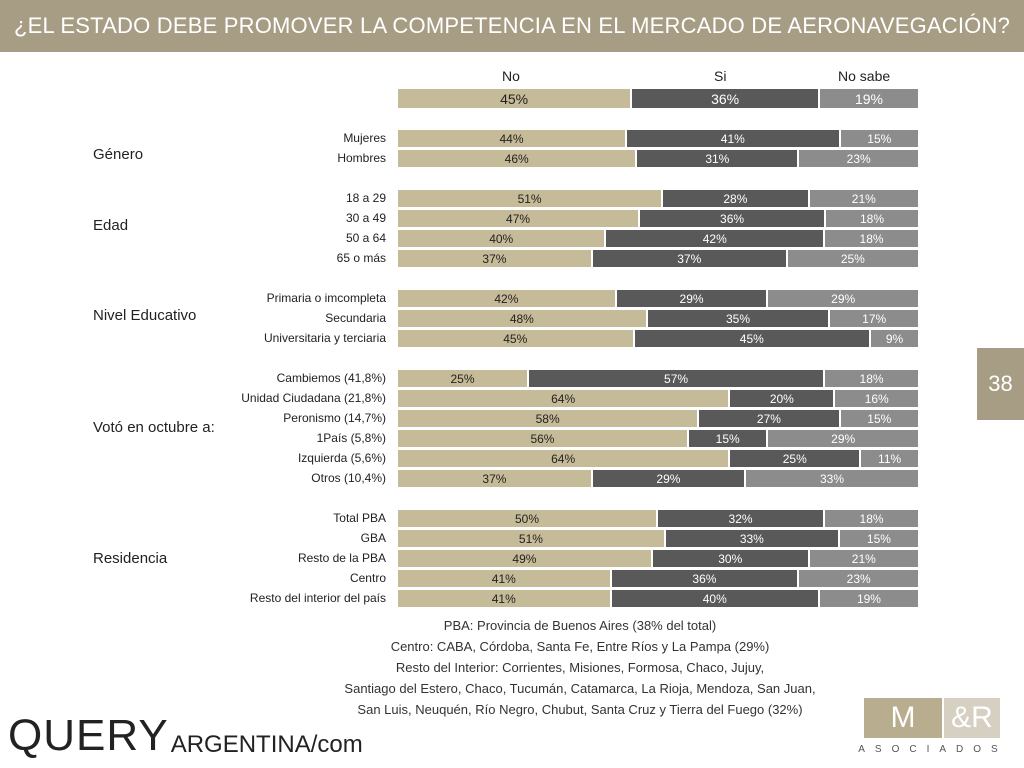 The height and width of the screenshot is (768, 1024). Describe the element at coordinates (781, 398) in the screenshot. I see `segment-si: 20%` at that location.